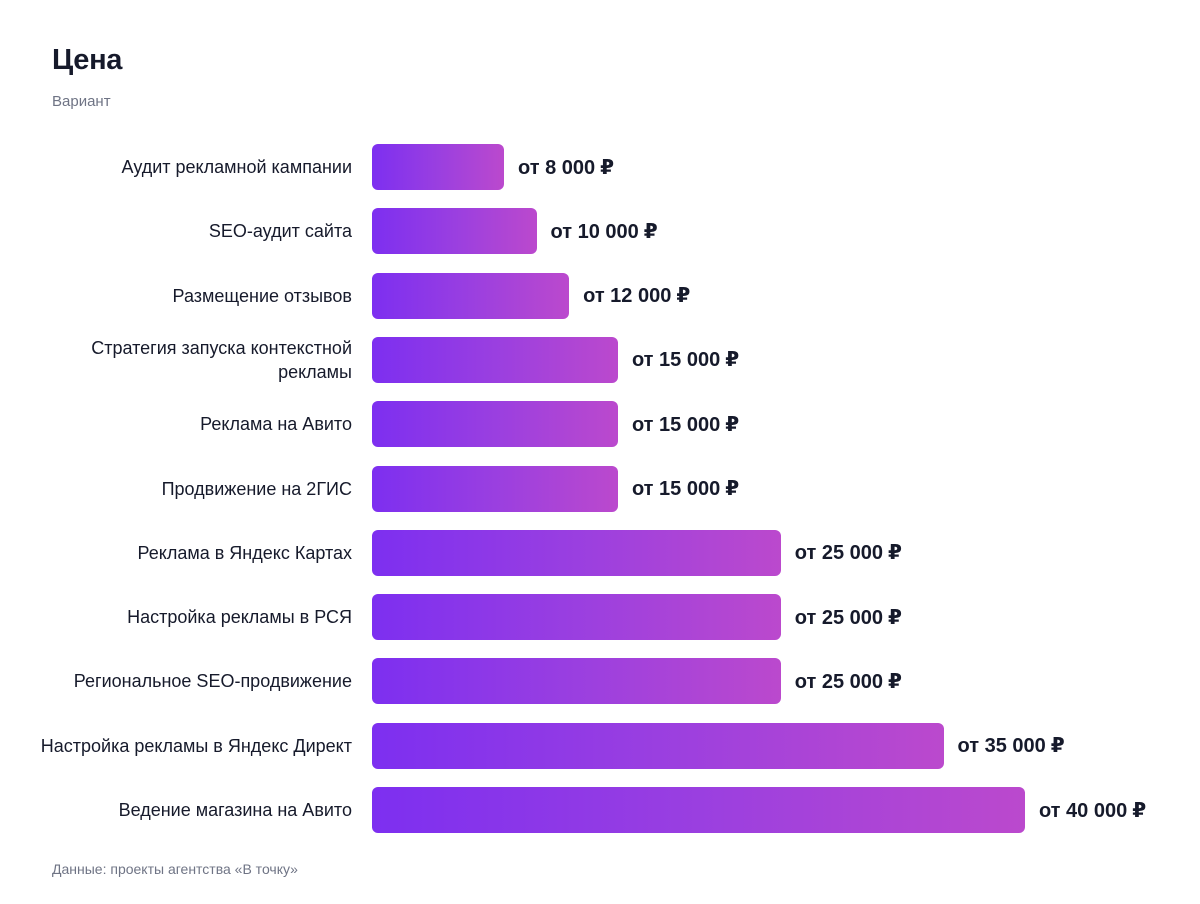 This screenshot has height=904, width=1200. I want to click on category-label: Настройка рекламы в РСЯ, so click(239, 617).